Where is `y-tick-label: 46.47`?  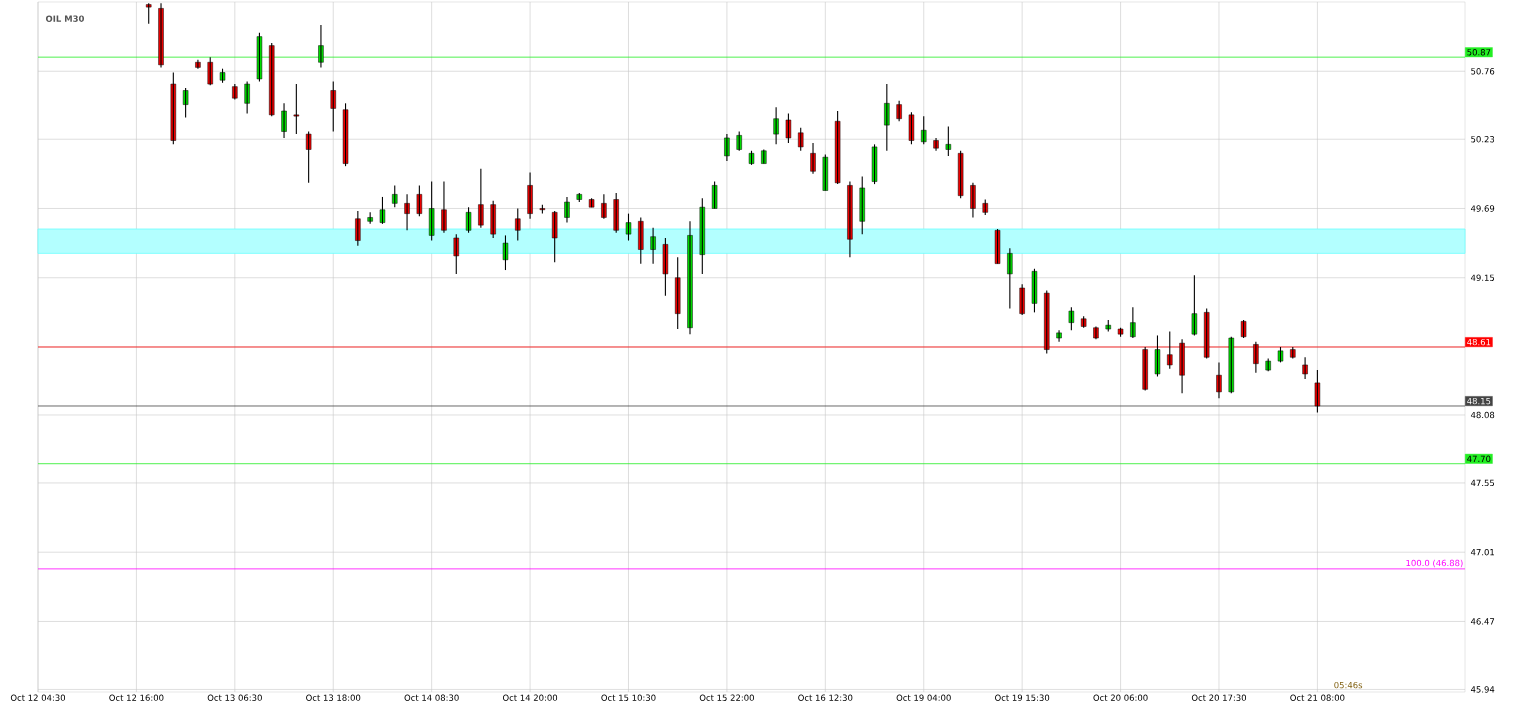 y-tick-label: 46.47 is located at coordinates (1482, 621).